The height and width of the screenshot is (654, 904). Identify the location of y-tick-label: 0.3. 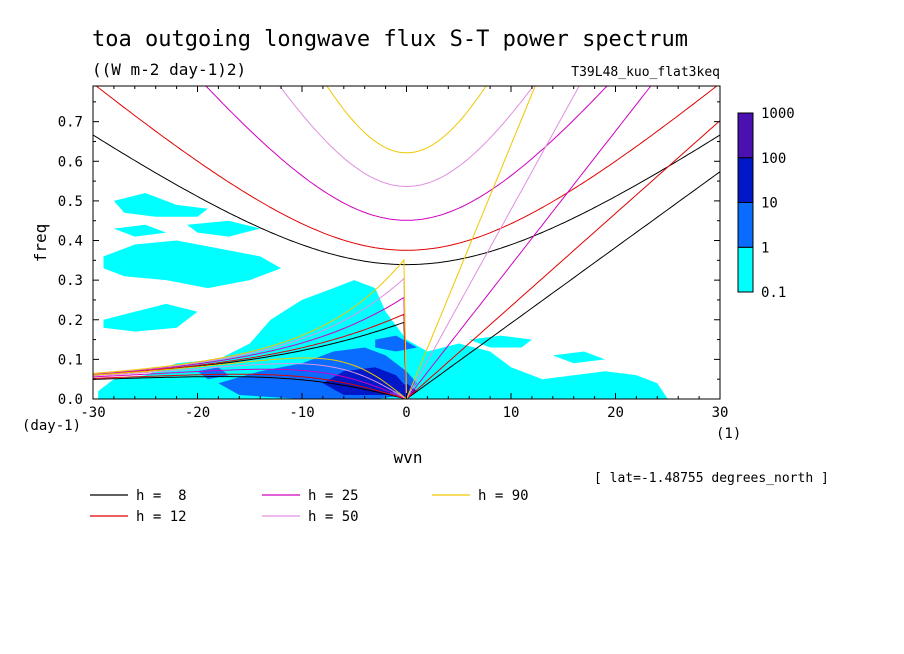
(70, 281).